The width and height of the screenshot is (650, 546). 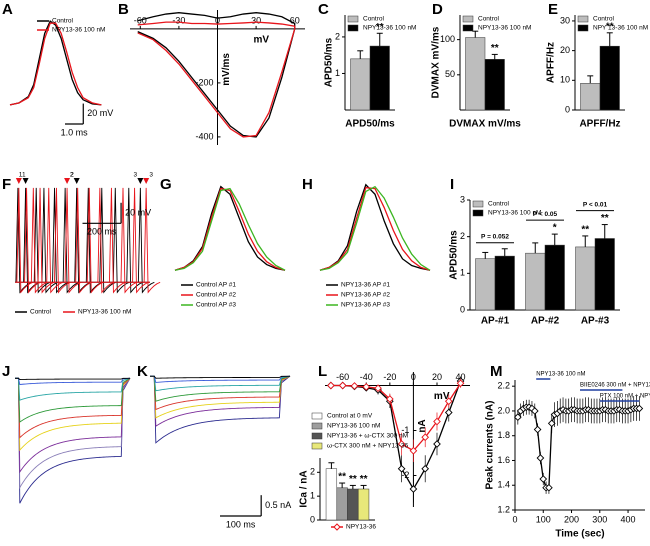 What do you see at coordinates (495, 236) in the screenshot?
I see `bracket-label: P = 0.052` at bounding box center [495, 236].